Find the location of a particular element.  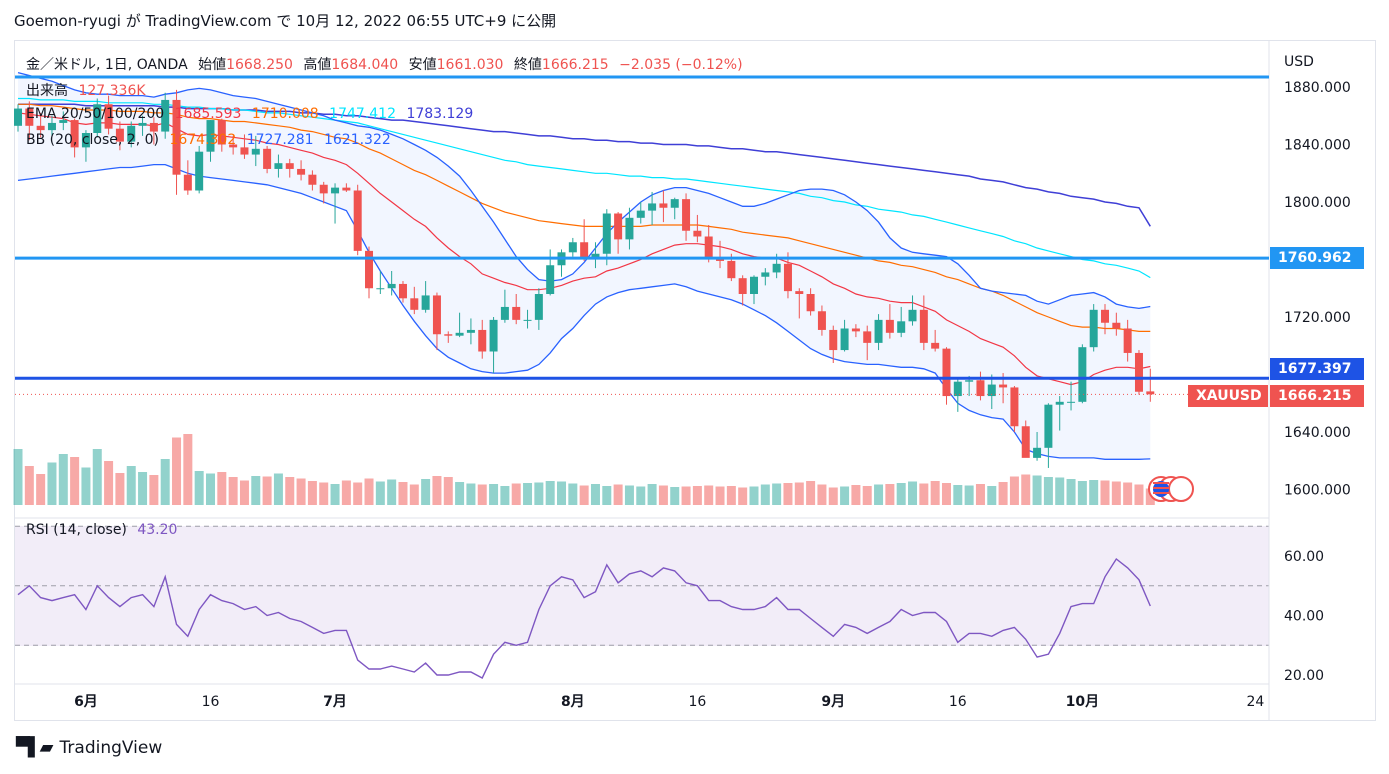

legend-symbol: 金／米ドル, 1日, OANDA is located at coordinates (107, 65).